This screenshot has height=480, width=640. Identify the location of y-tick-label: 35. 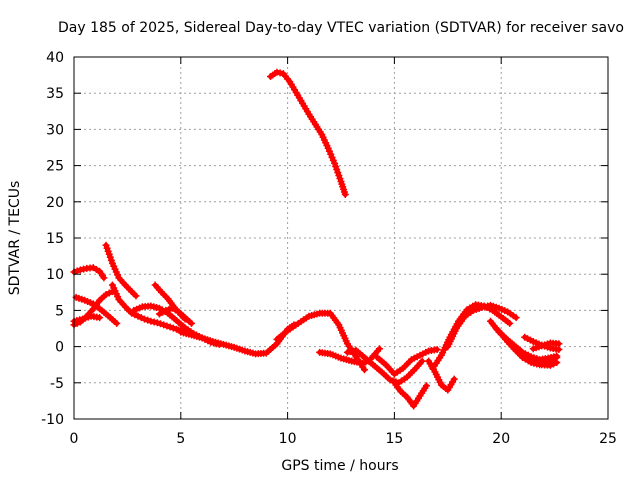
(55, 94).